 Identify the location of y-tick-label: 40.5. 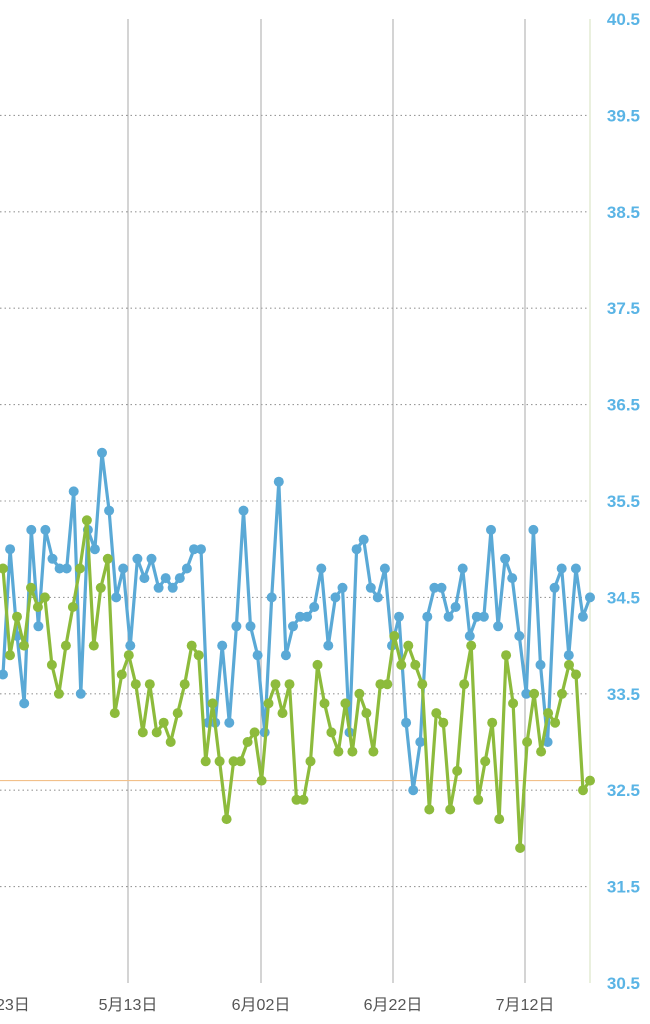
(623, 19).